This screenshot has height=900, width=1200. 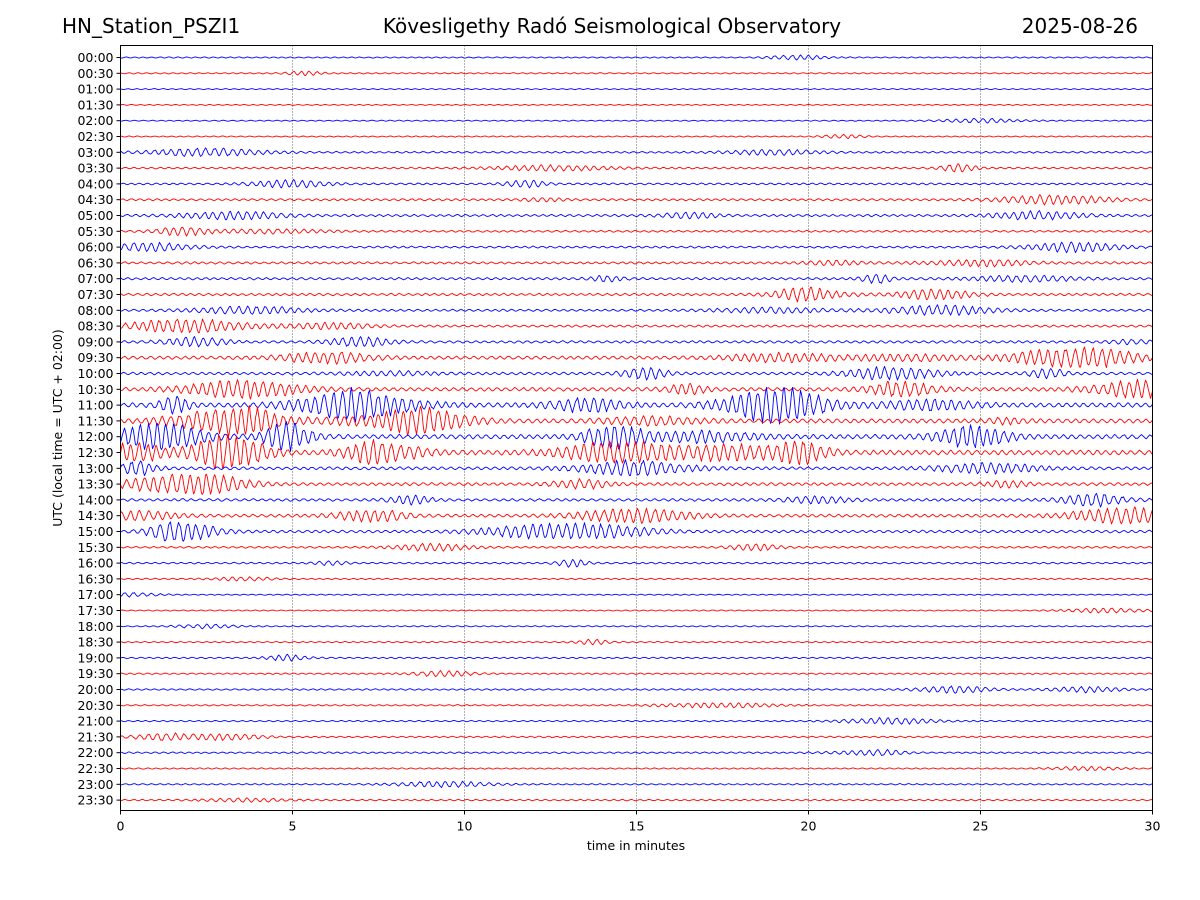 I want to click on x-tick-label: 15, so click(x=637, y=826).